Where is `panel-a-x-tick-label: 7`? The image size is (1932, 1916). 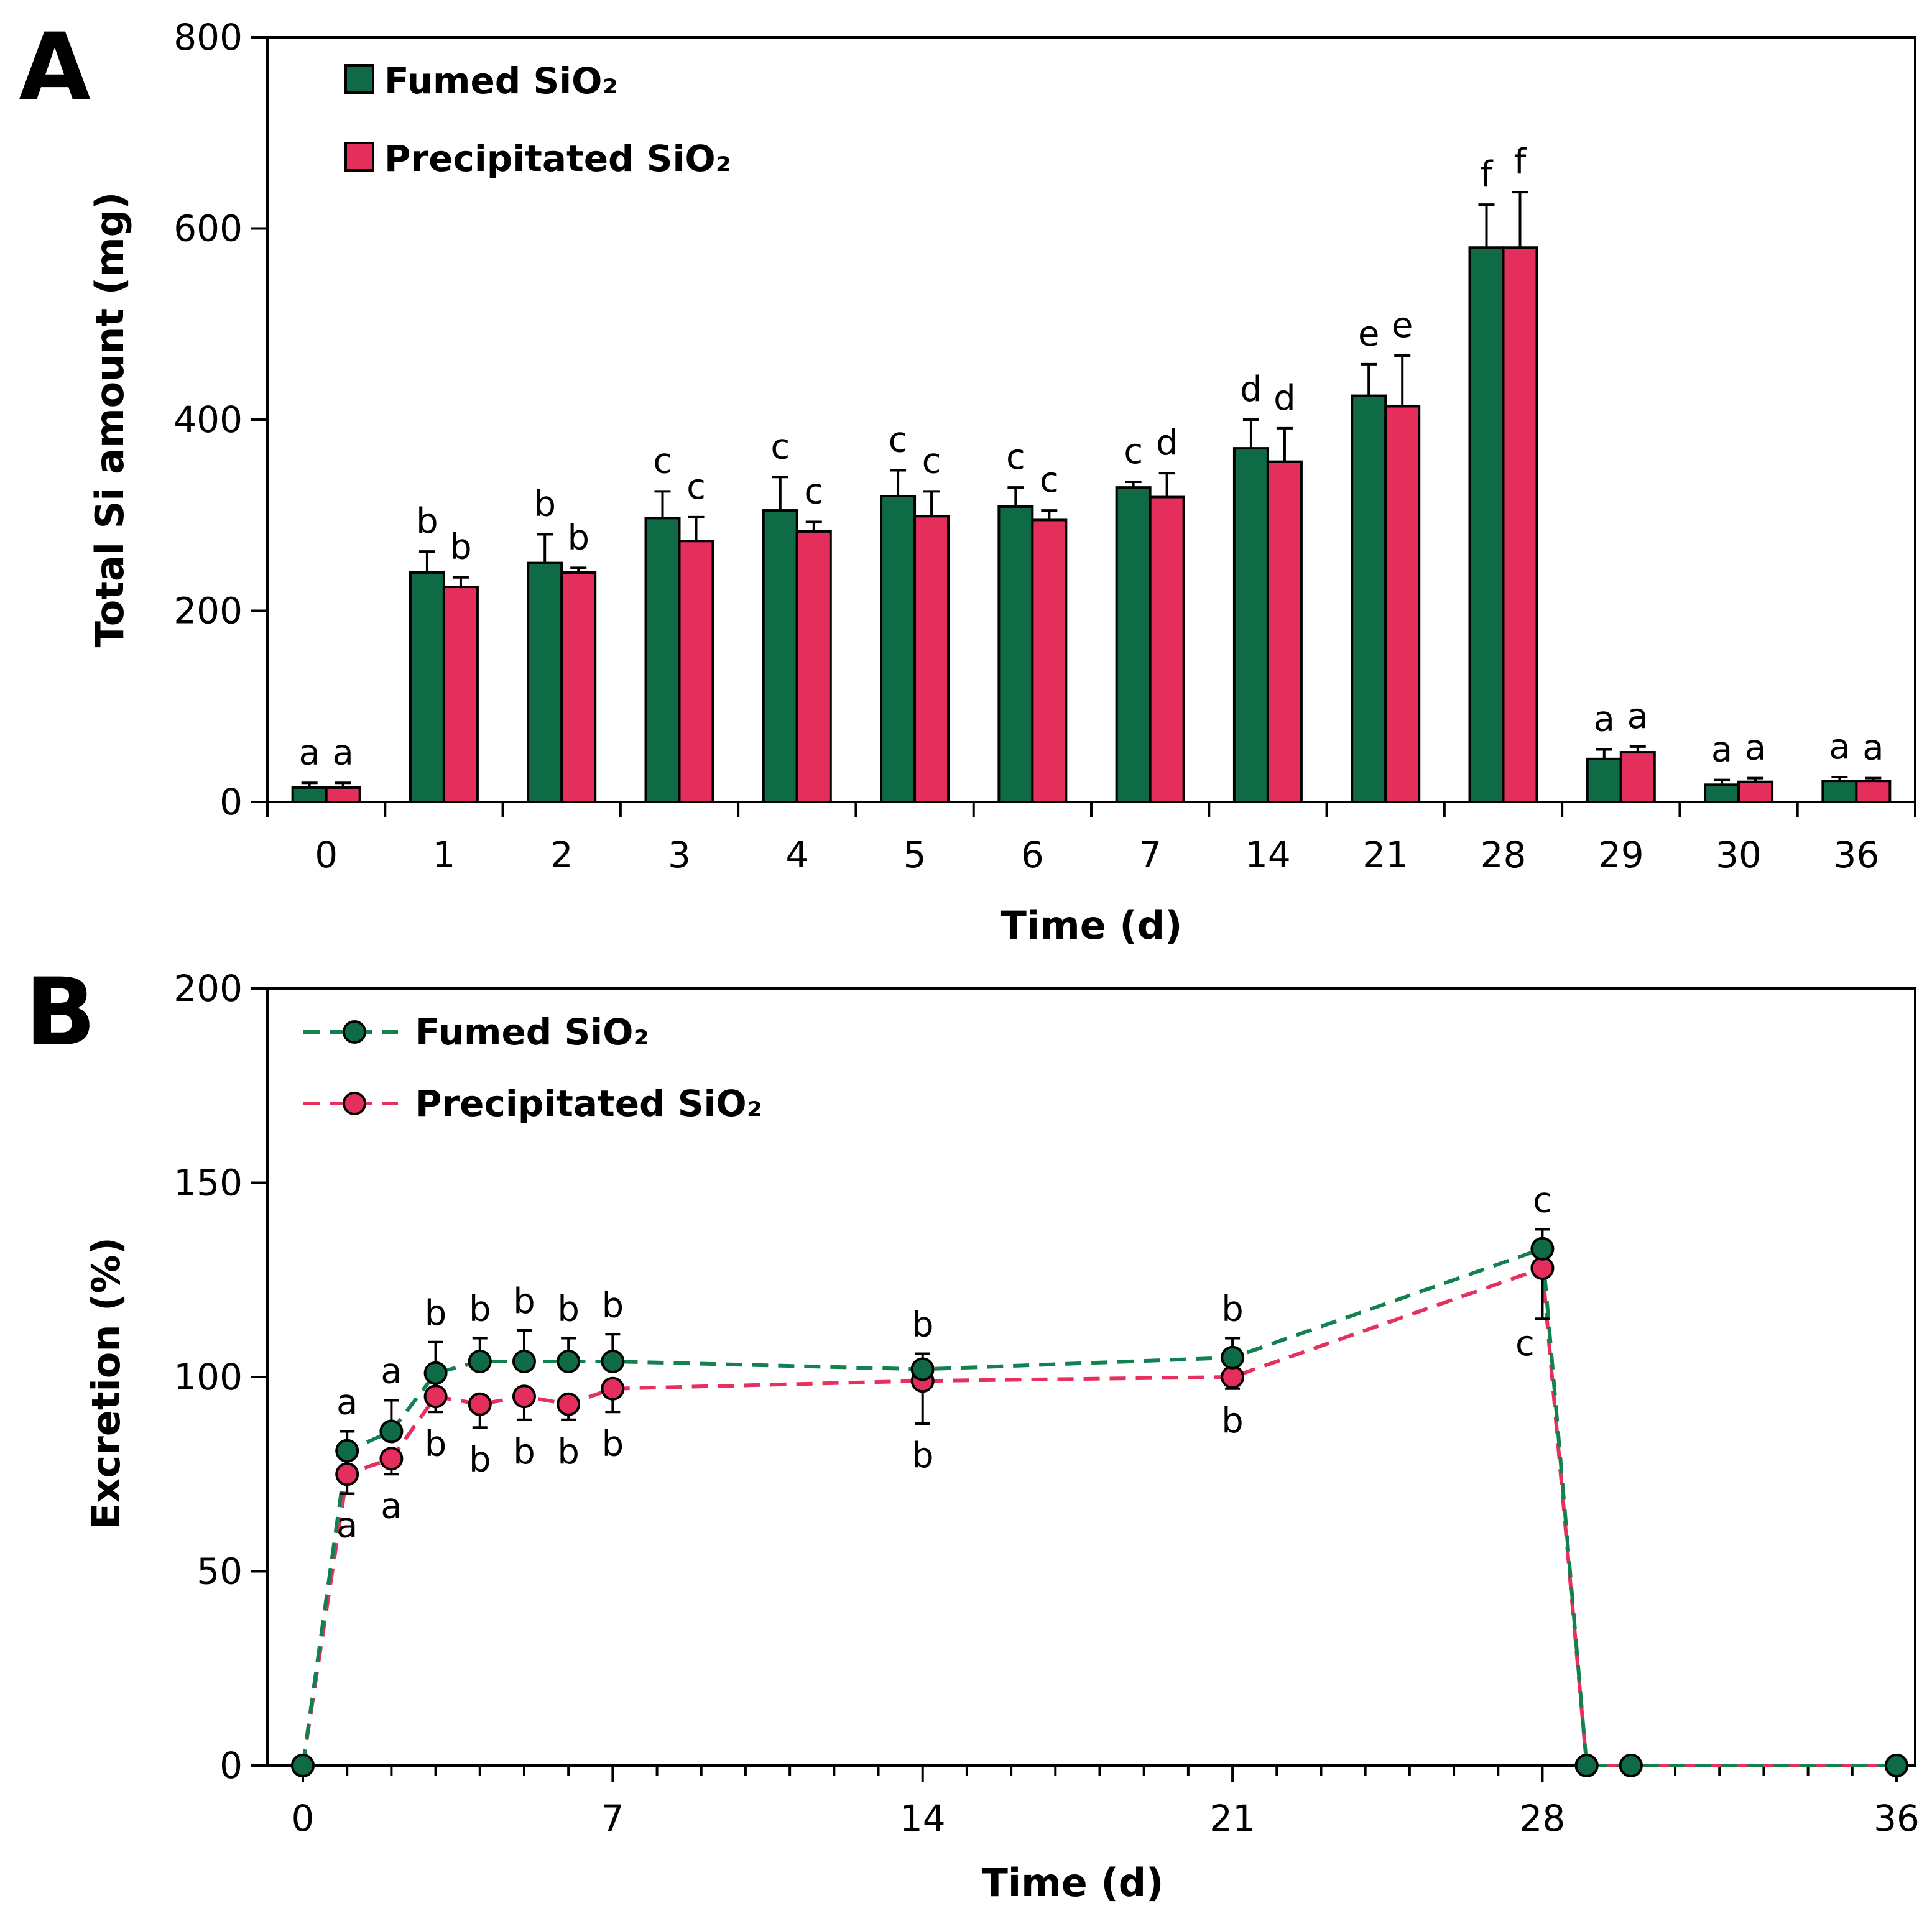
panel-a-x-tick-label: 7 is located at coordinates (1150, 855).